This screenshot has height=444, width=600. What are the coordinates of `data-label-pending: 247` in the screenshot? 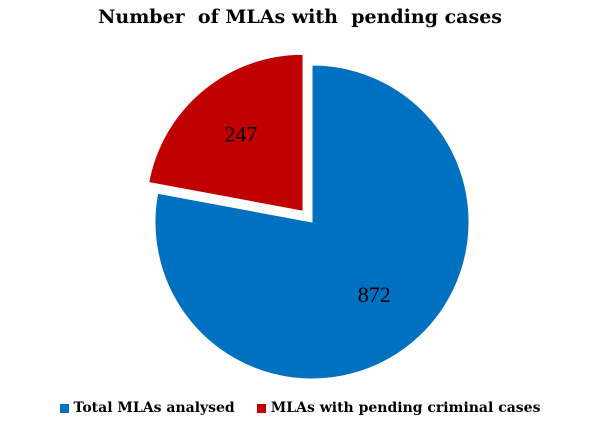 It's located at (240, 133).